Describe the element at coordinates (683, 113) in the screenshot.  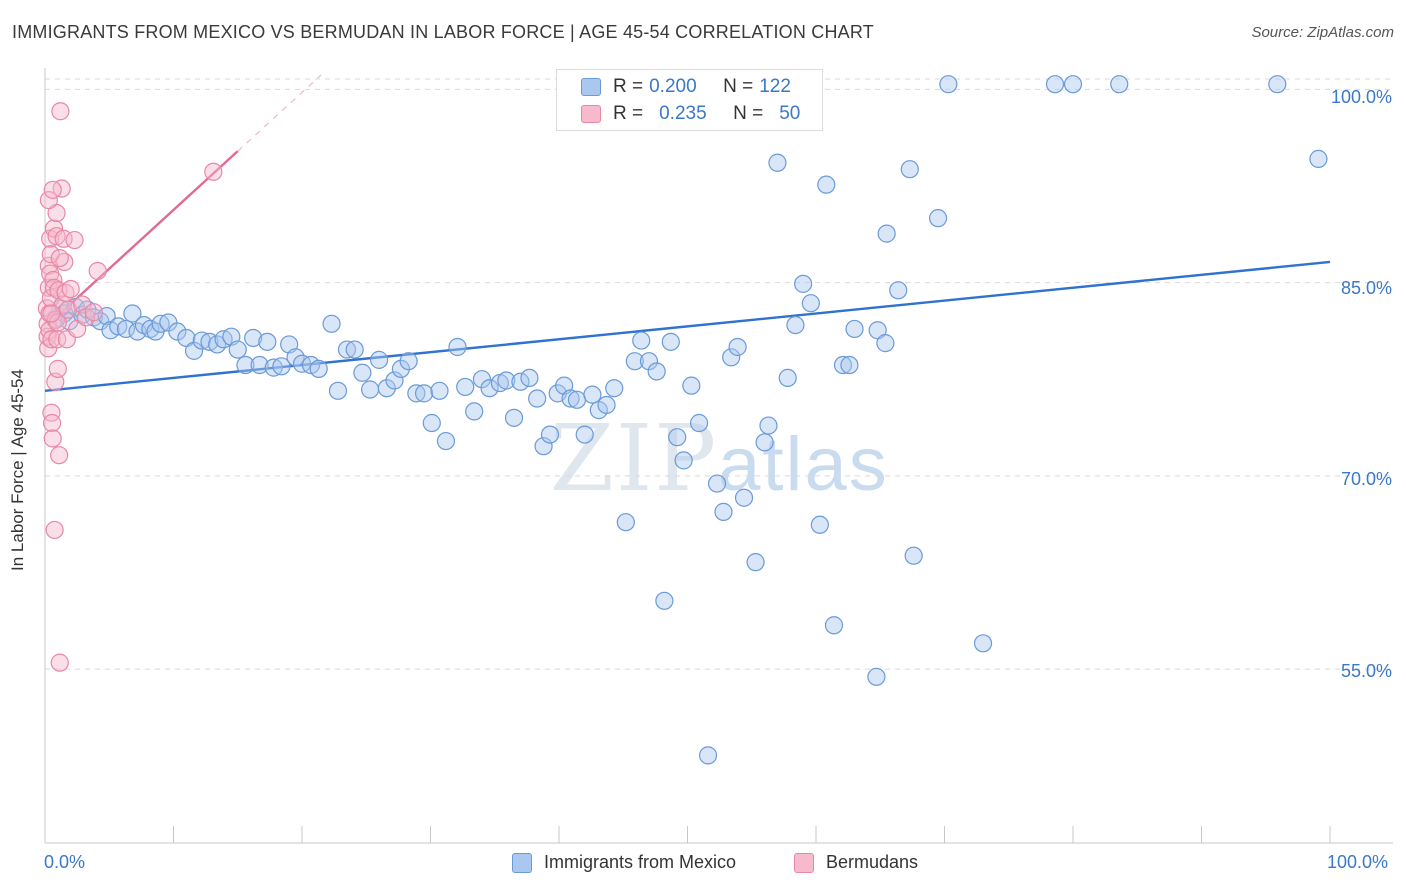
I see `legend-r-value: 0.235` at that location.